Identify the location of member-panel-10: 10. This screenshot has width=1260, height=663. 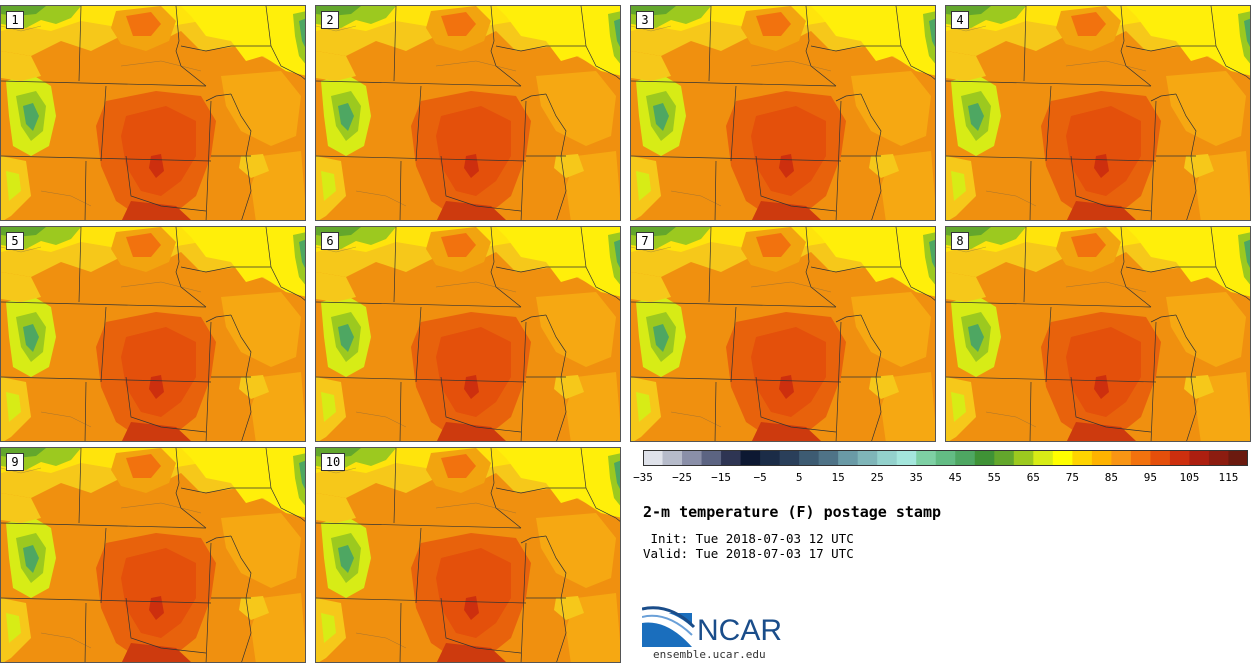
(468, 555).